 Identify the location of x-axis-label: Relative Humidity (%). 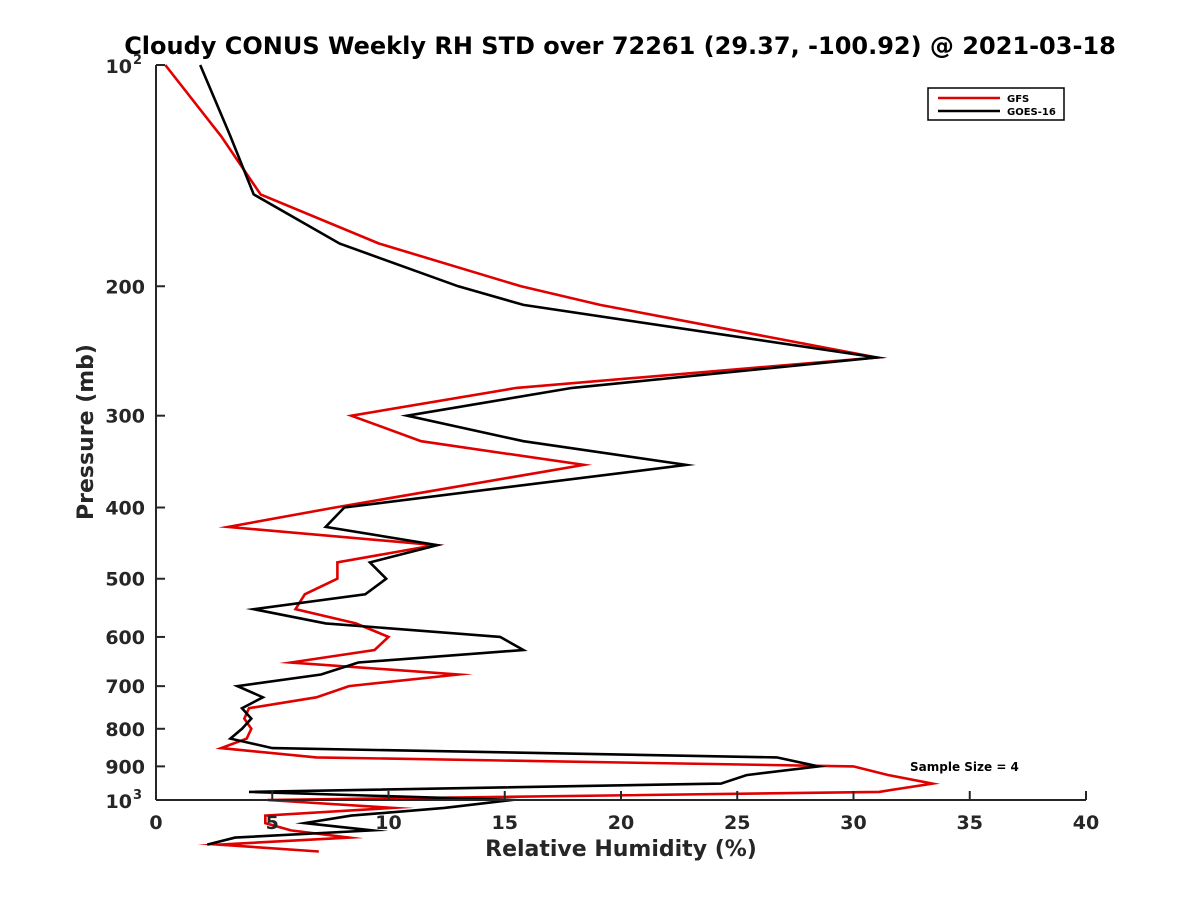
(621, 849).